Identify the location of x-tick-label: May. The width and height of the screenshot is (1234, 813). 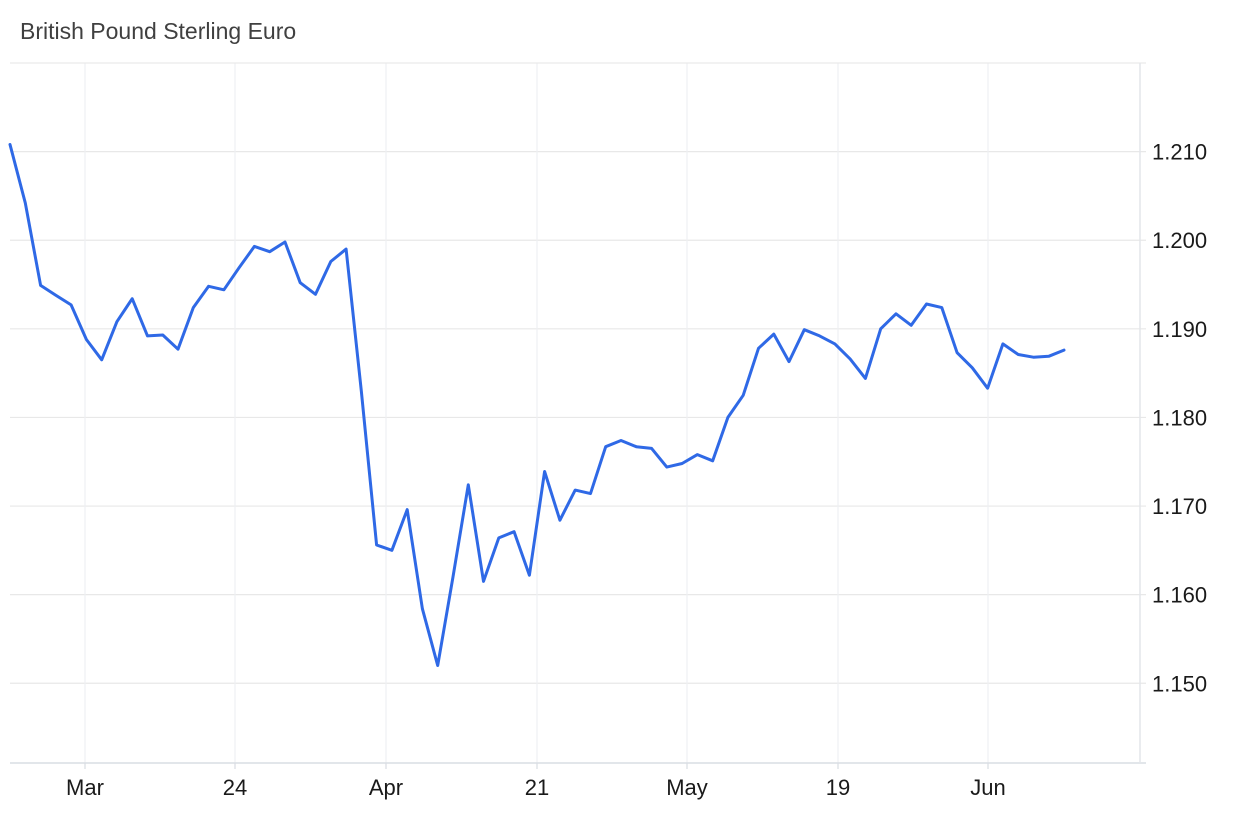
(687, 787).